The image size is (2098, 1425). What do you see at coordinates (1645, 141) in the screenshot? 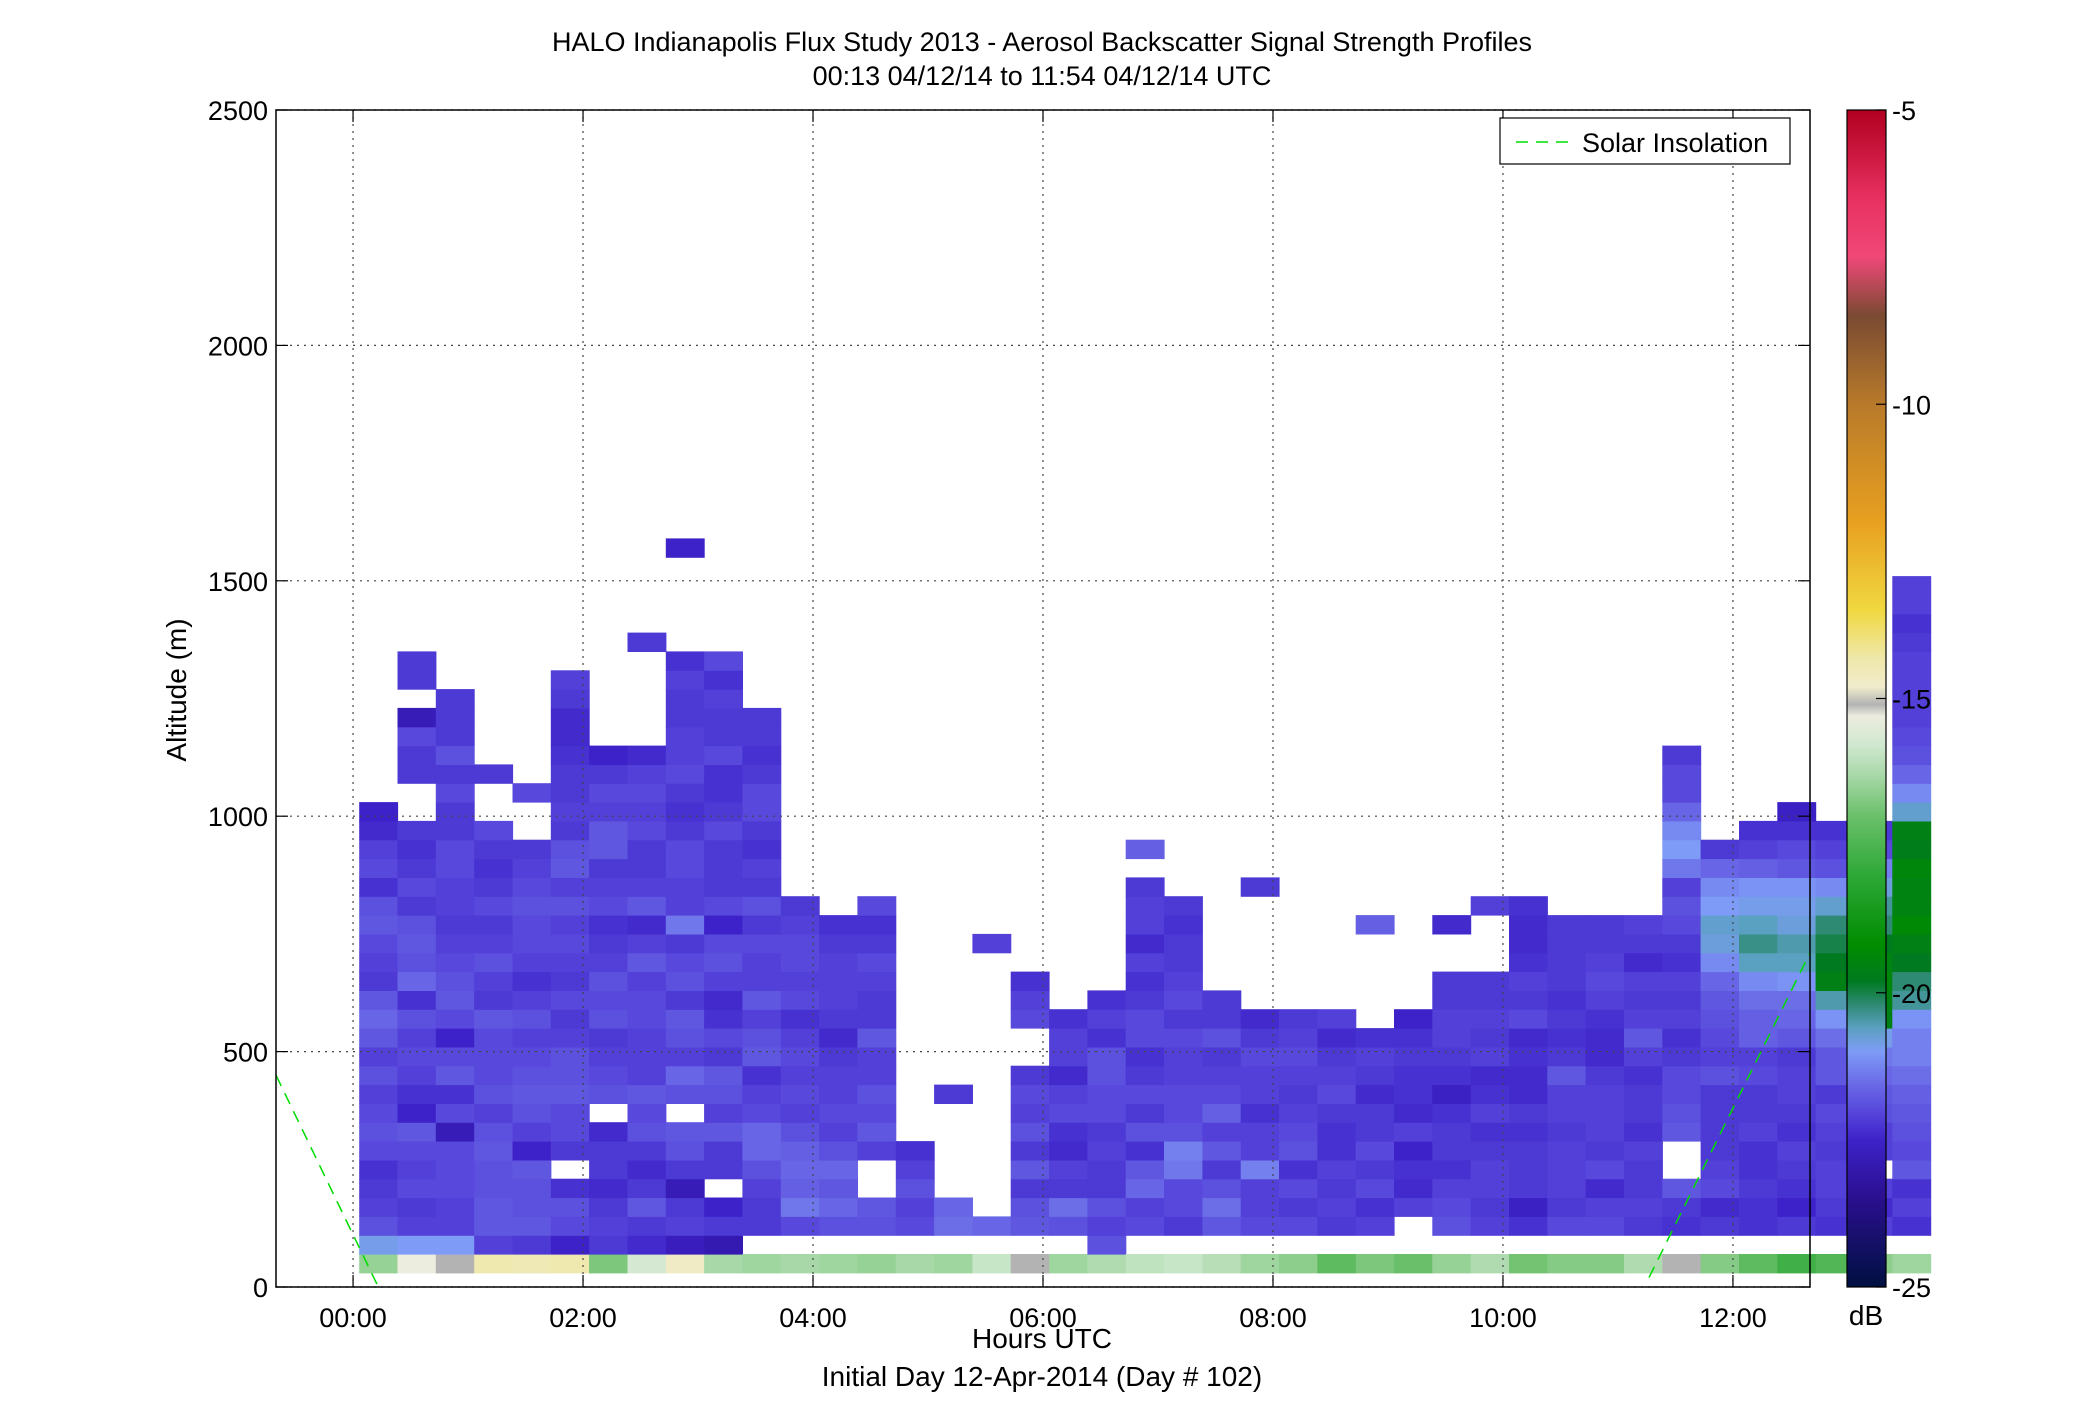
I see `legend: Solar Insolation` at bounding box center [1645, 141].